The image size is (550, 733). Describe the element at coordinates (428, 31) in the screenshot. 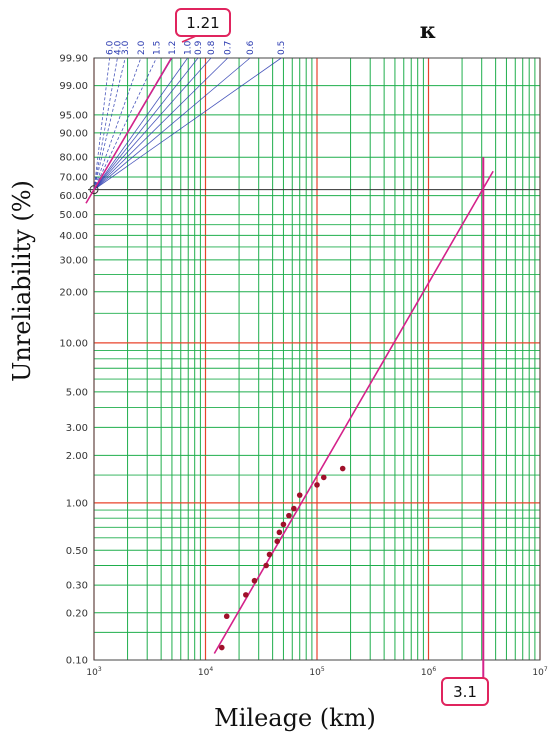

I see `chart-title: κ` at that location.